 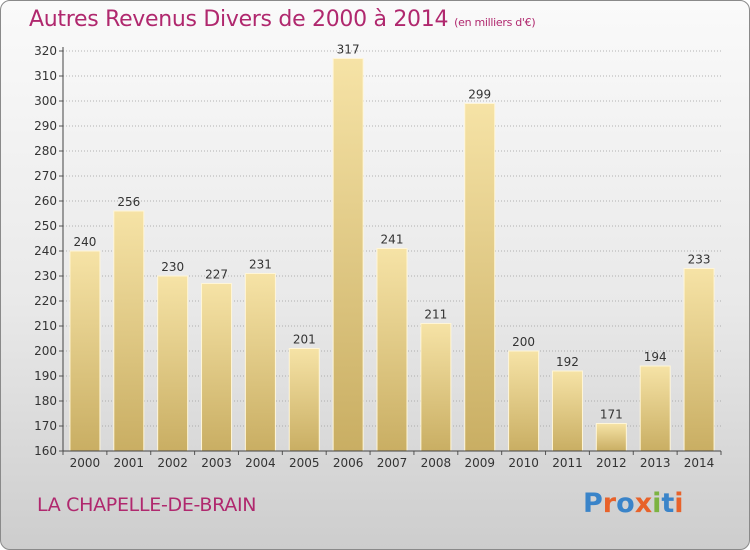 I want to click on y-tick-label: 200, so click(x=45, y=351).